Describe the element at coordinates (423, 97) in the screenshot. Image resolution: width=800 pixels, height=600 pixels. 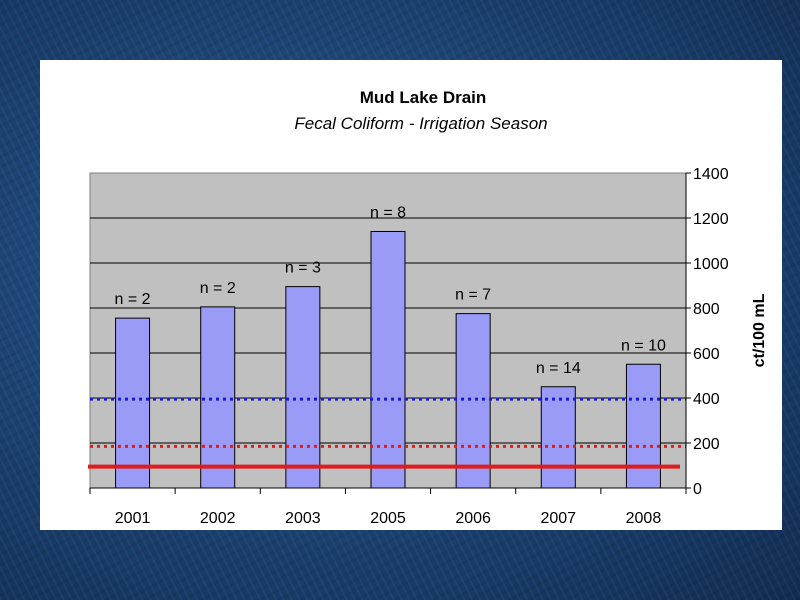
I see `chart-title: Mud Lake Drain` at that location.